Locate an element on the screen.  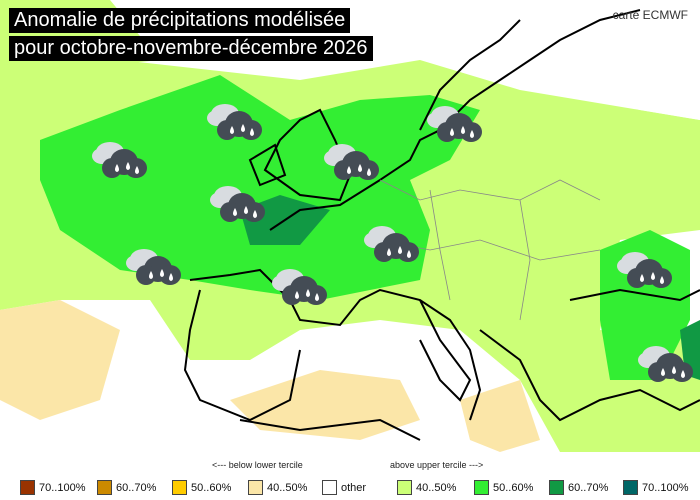
legend-item: other is located at coordinates (344, 487).